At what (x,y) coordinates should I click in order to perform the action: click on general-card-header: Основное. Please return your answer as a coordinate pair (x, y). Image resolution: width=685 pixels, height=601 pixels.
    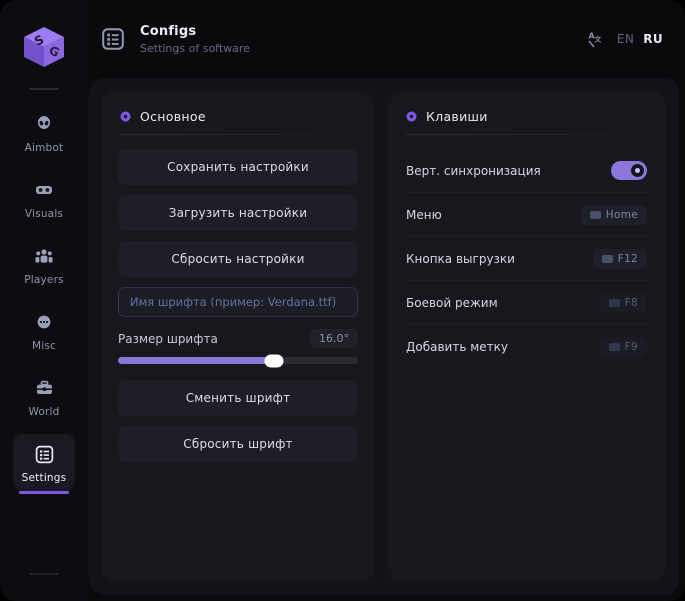
    Looking at the image, I should click on (238, 120).